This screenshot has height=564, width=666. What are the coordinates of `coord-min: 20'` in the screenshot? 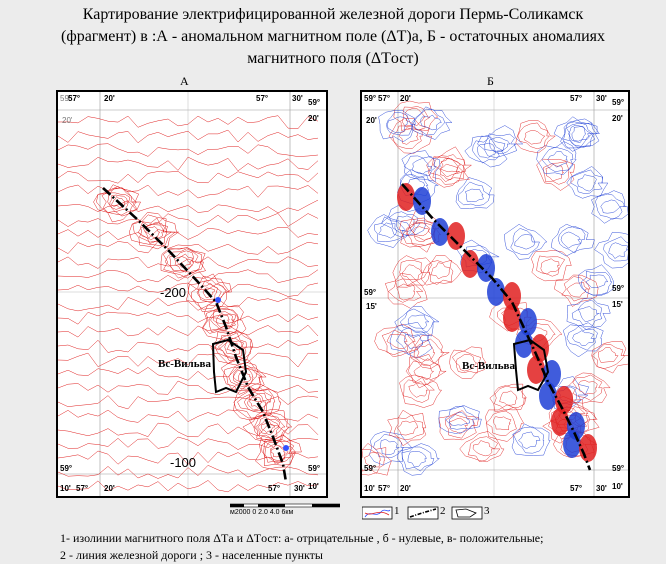 It's located at (617, 118).